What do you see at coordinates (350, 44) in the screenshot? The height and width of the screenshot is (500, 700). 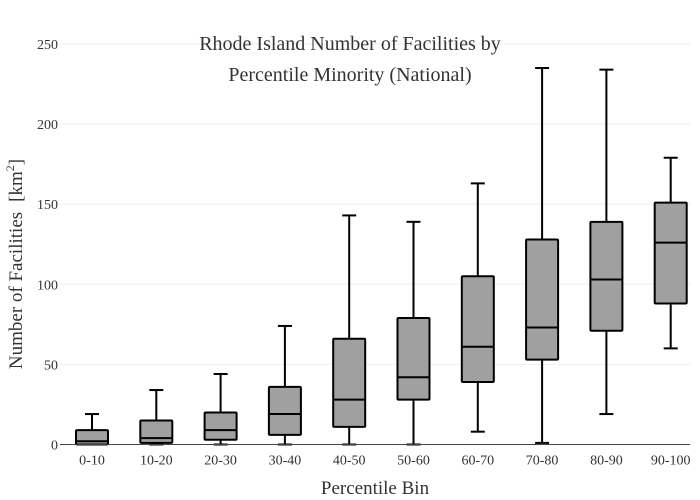 I see `chart-title-line-1: Rhode Island Number of Facilities by` at bounding box center [350, 44].